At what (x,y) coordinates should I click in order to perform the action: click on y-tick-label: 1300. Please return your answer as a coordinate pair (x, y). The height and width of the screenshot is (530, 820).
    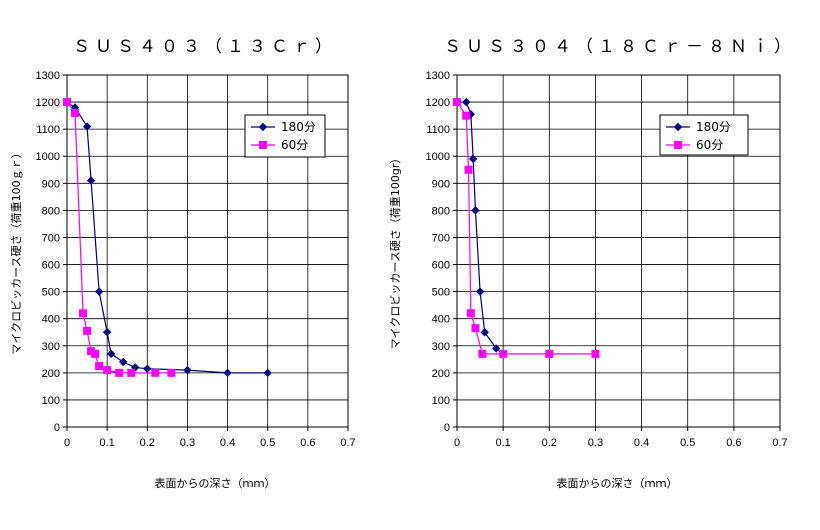
    Looking at the image, I should click on (438, 76).